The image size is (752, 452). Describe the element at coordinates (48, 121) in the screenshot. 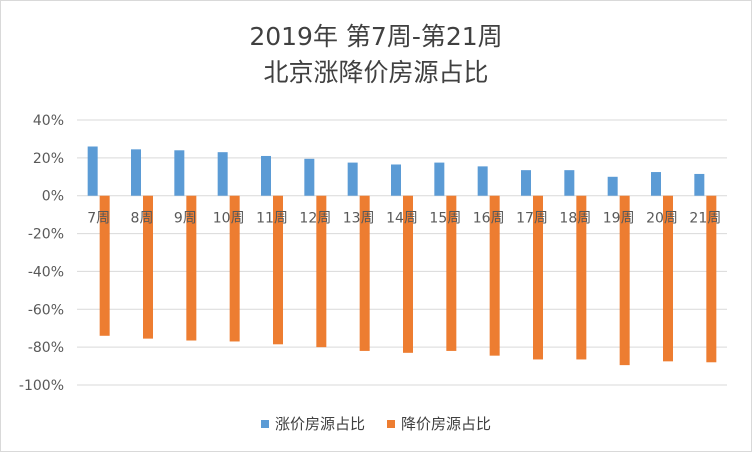

I see `y-tick-label: 40%` at that location.